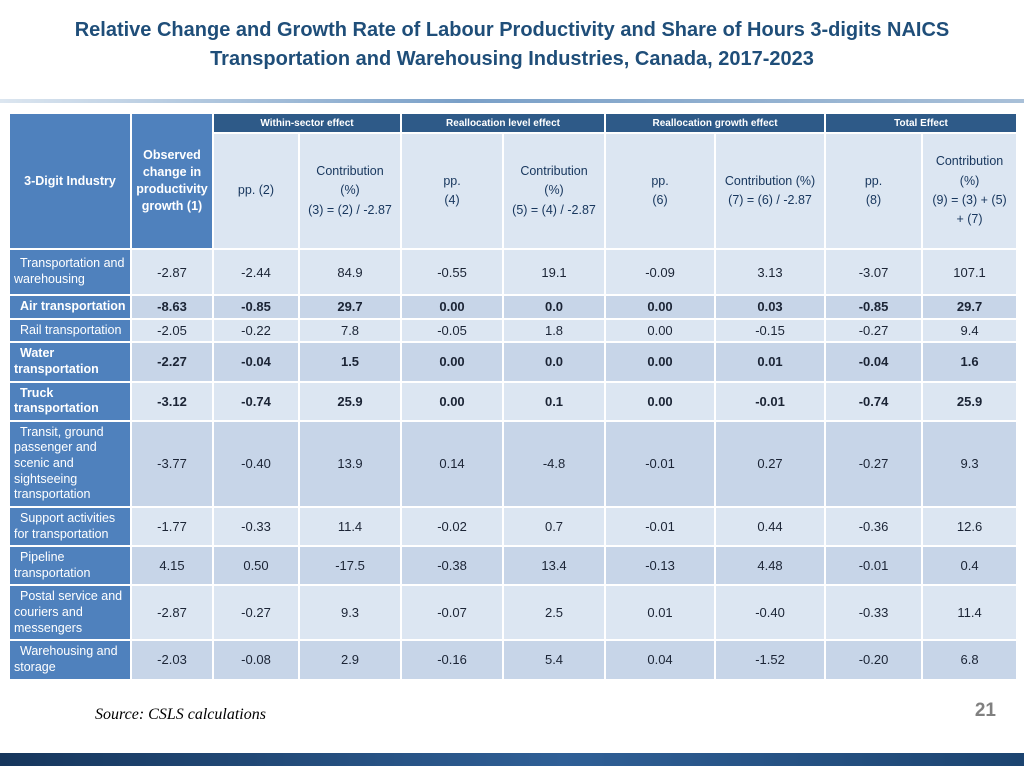 This screenshot has width=1024, height=768. What do you see at coordinates (770, 566) in the screenshot?
I see `value-cell: 4.48` at bounding box center [770, 566].